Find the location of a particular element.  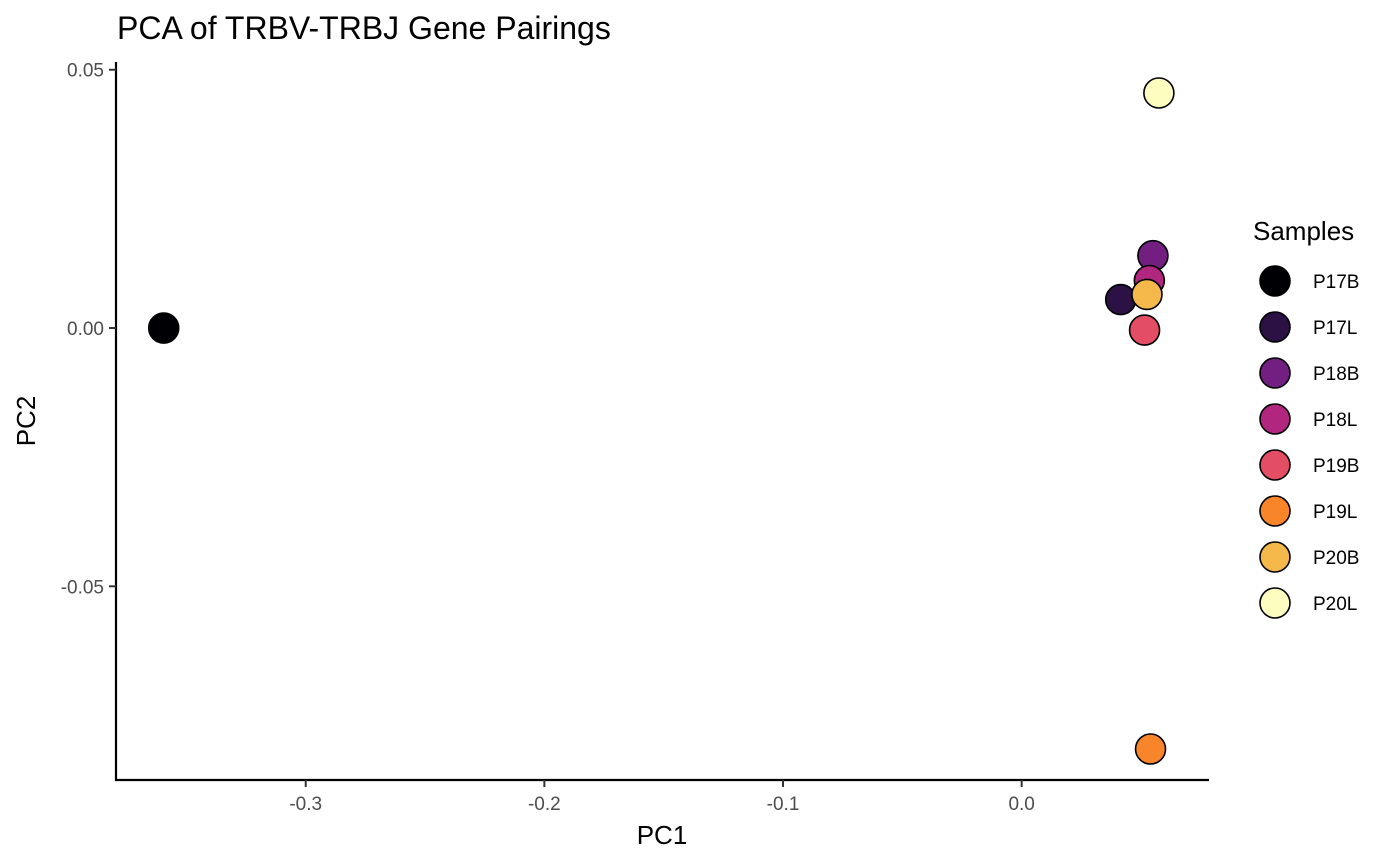

x-tick-label: -0.2 is located at coordinates (544, 804).